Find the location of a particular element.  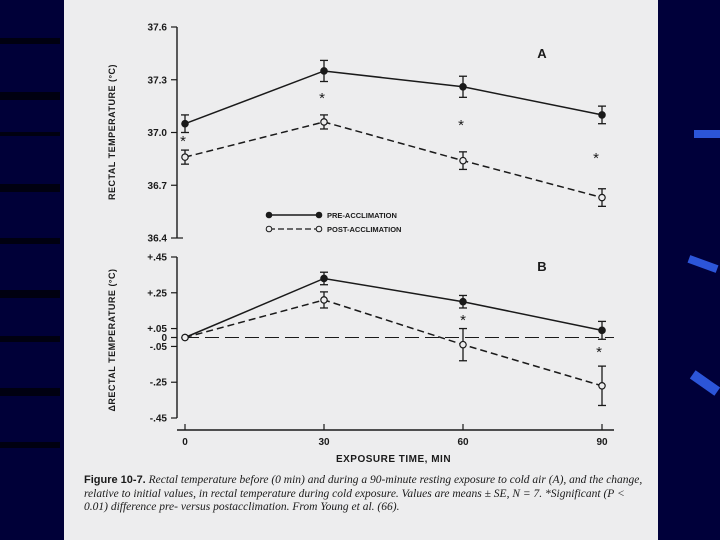

y-tick-label: -.25 is located at coordinates (159, 383).